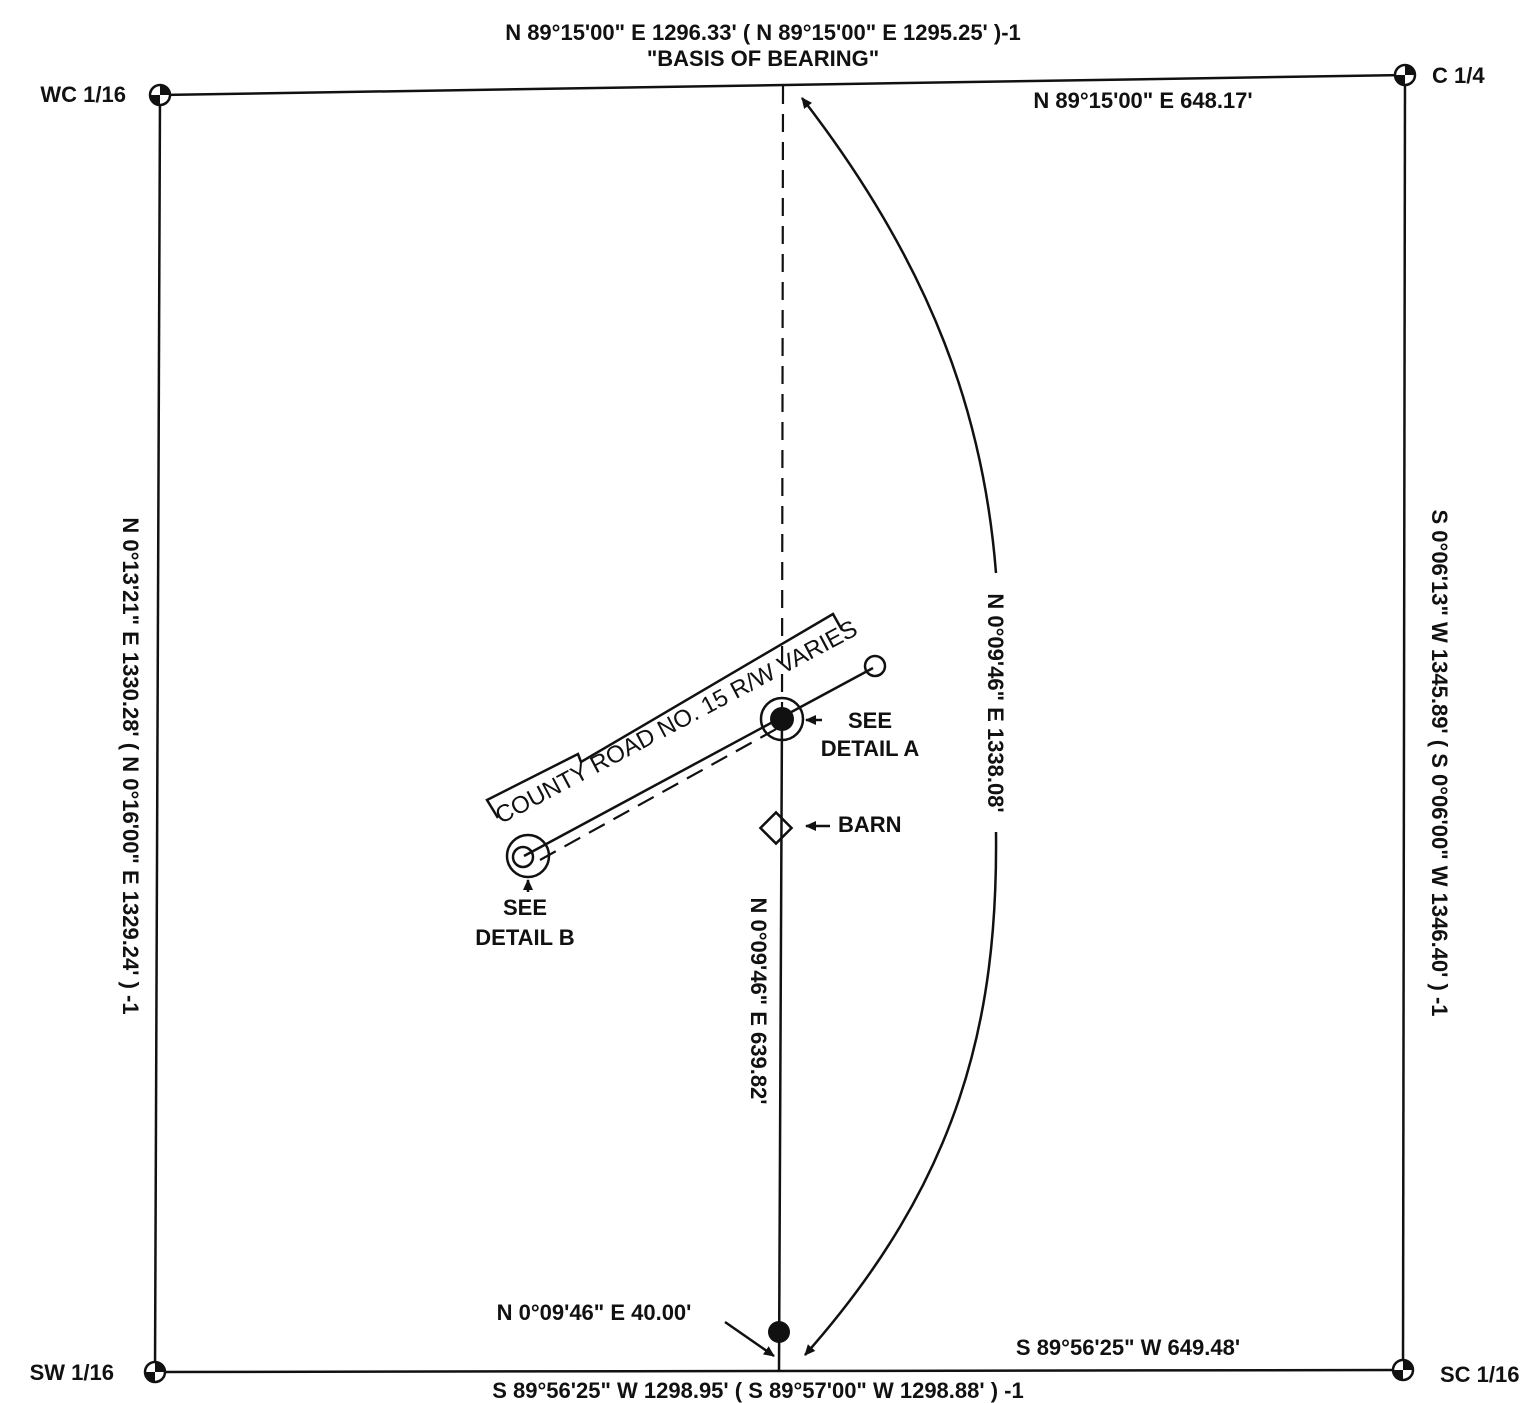 The image size is (1536, 1403). I want to click on north-boundary-line, so click(782, 85).